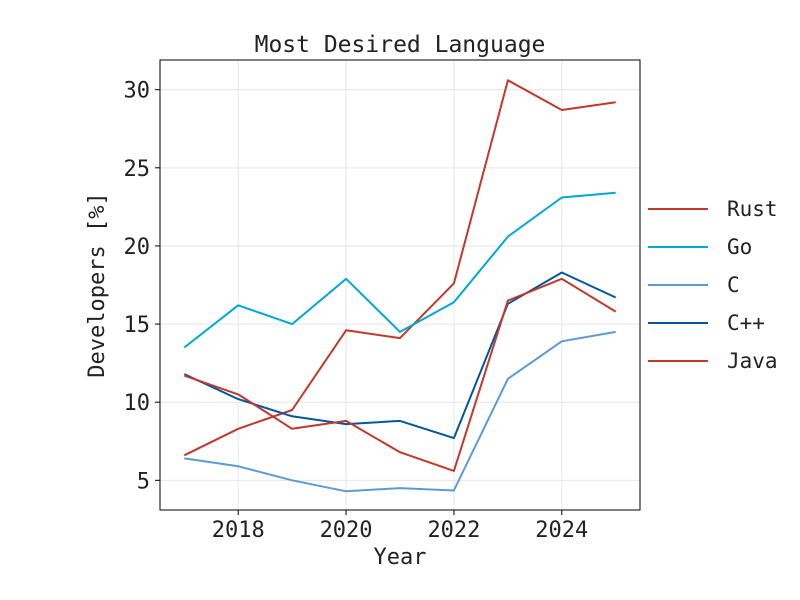 The width and height of the screenshot is (800, 600). Describe the element at coordinates (752, 209) in the screenshot. I see `legend-label-rust: Rust` at that location.